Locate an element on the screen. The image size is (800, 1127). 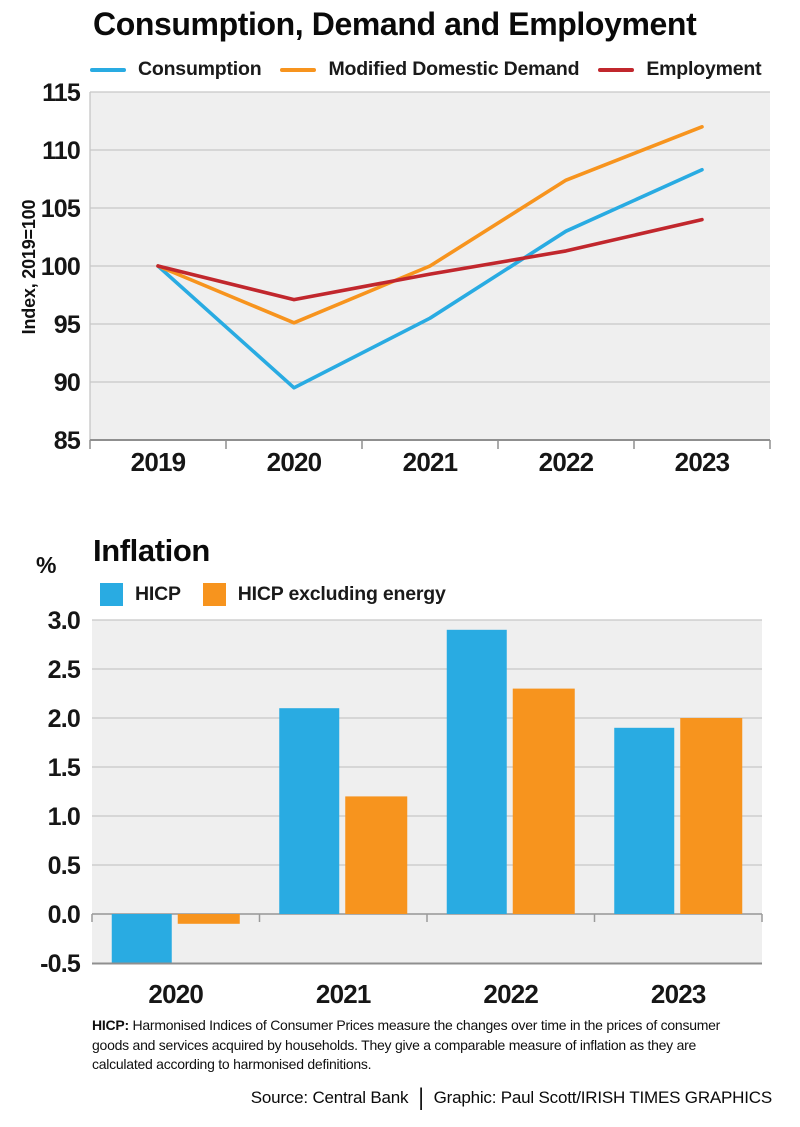
line-chart-y-tick-labels: 85 90 95 100 105 110 115 is located at coordinates (61, 267).